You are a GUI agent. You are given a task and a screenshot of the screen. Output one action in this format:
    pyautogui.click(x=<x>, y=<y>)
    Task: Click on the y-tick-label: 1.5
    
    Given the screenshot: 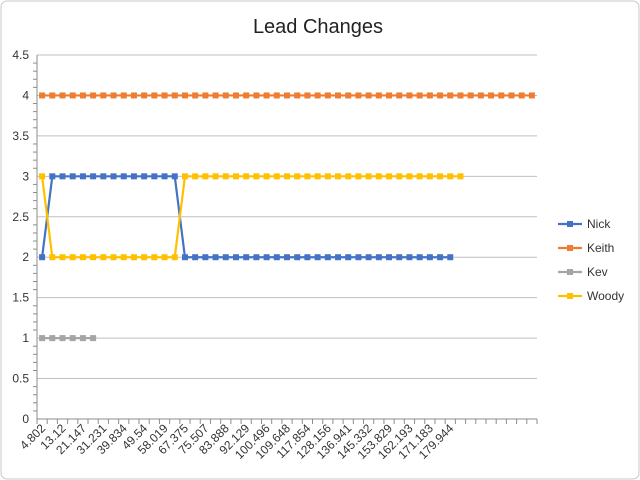 What is the action you would take?
    pyautogui.click(x=20, y=298)
    